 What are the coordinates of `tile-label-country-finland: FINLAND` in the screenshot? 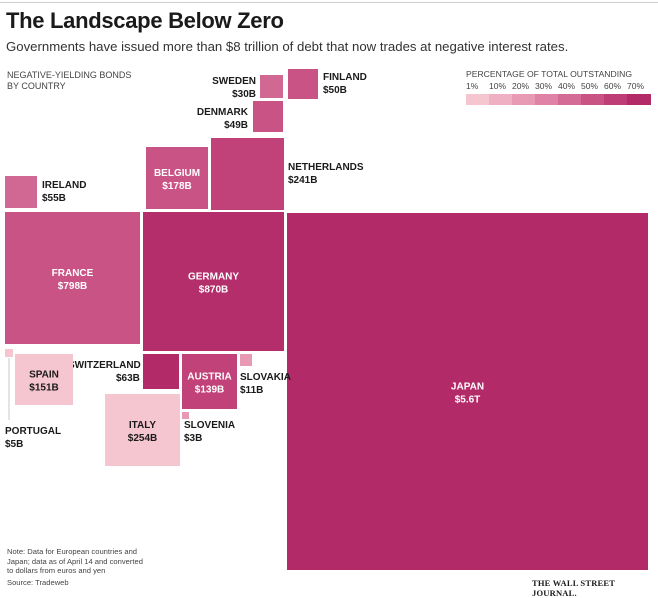 It's located at (345, 77).